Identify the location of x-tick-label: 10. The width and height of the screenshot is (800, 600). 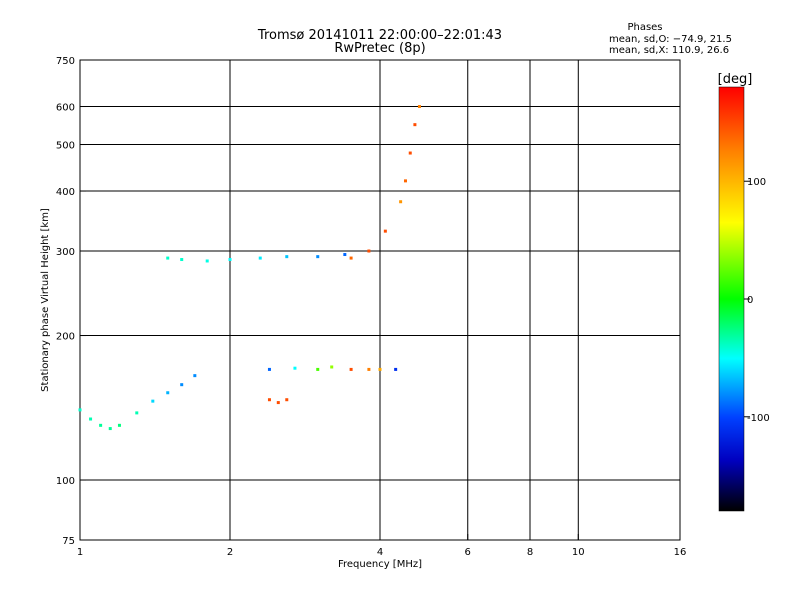
(578, 552).